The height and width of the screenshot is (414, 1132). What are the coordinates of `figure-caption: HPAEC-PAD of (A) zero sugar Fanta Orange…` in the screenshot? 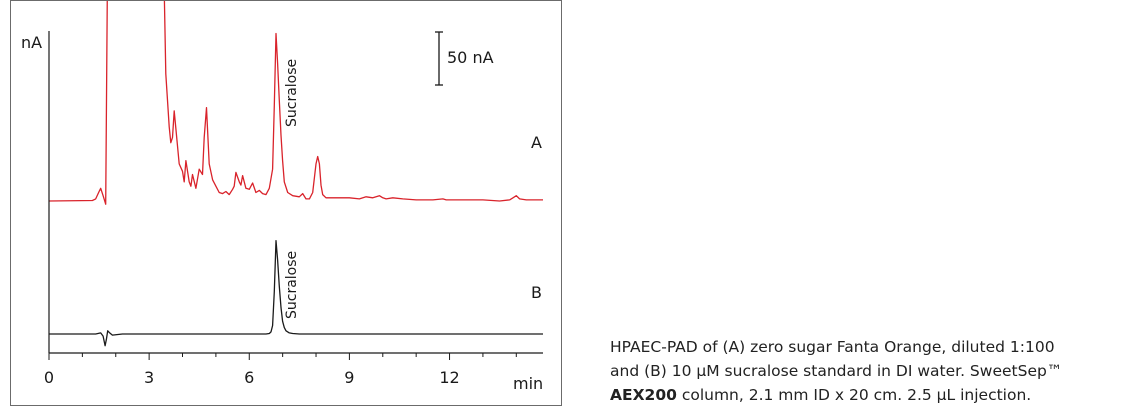 It's located at (867, 371).